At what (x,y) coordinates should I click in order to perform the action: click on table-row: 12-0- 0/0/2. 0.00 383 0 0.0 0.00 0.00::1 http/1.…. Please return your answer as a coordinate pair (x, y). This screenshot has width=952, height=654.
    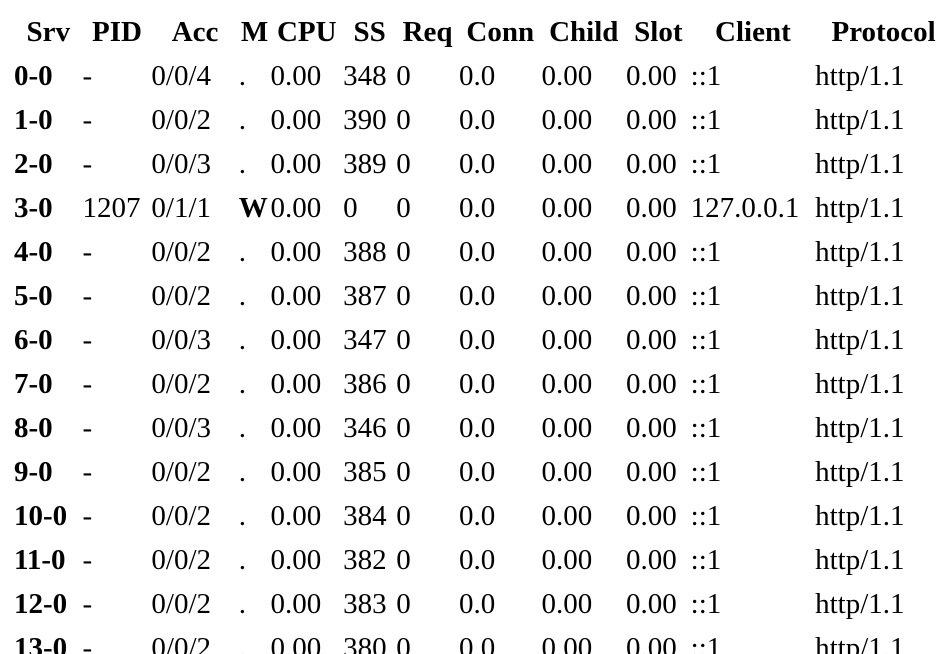
    Looking at the image, I should click on (483, 604).